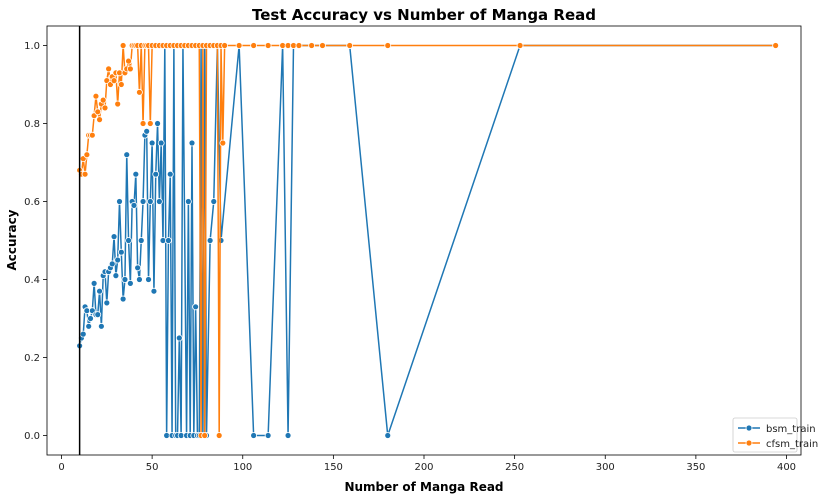 Image resolution: width=835 pixels, height=501 pixels. I want to click on x-tick-label: 150, so click(333, 467).